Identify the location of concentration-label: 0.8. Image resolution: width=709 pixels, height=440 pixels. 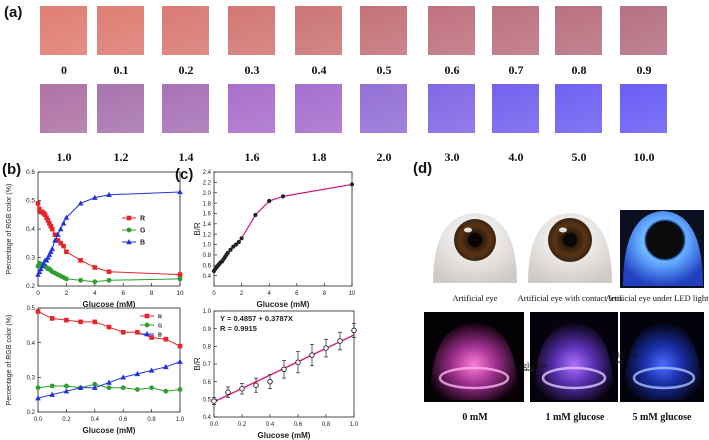
(579, 70).